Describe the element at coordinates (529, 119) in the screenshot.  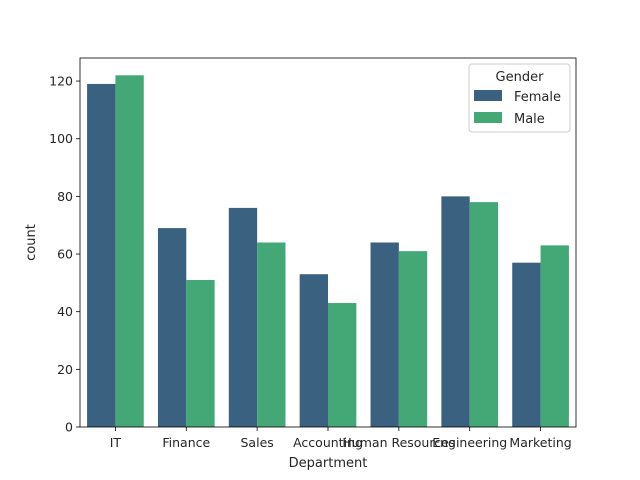
I see `legend-label-male: Male` at that location.